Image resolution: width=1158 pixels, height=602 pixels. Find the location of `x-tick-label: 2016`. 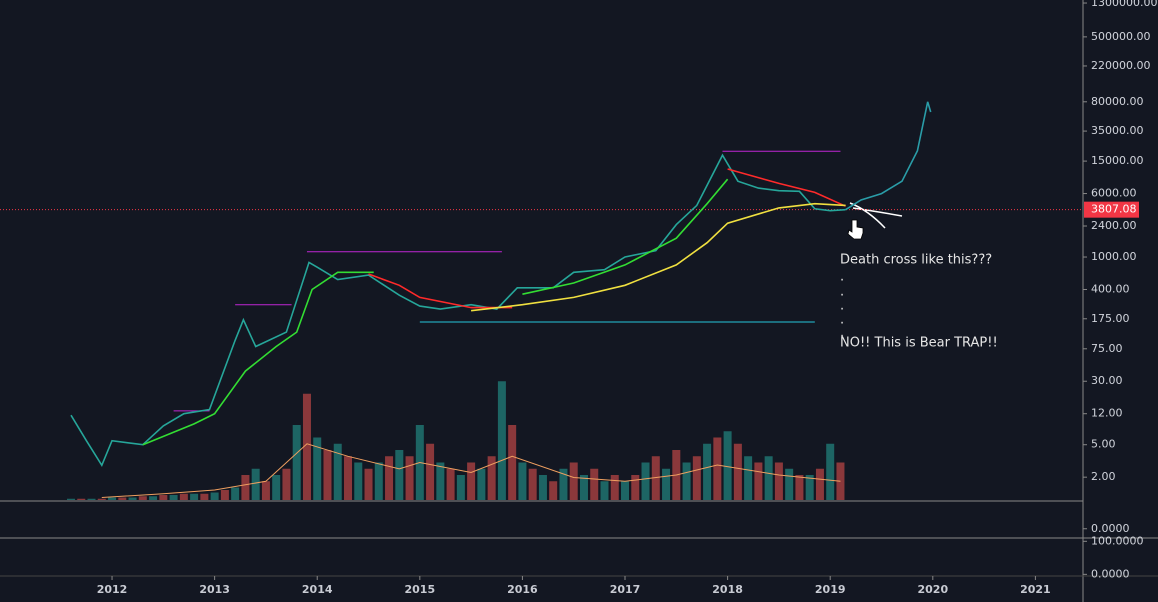

x-tick-label: 2016 is located at coordinates (522, 589).